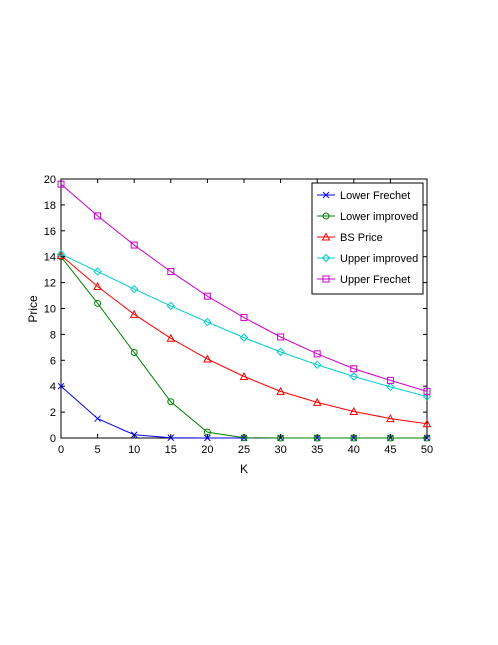 The image size is (498, 645). What do you see at coordinates (53, 387) in the screenshot?
I see `y-tick-label: 4` at bounding box center [53, 387].